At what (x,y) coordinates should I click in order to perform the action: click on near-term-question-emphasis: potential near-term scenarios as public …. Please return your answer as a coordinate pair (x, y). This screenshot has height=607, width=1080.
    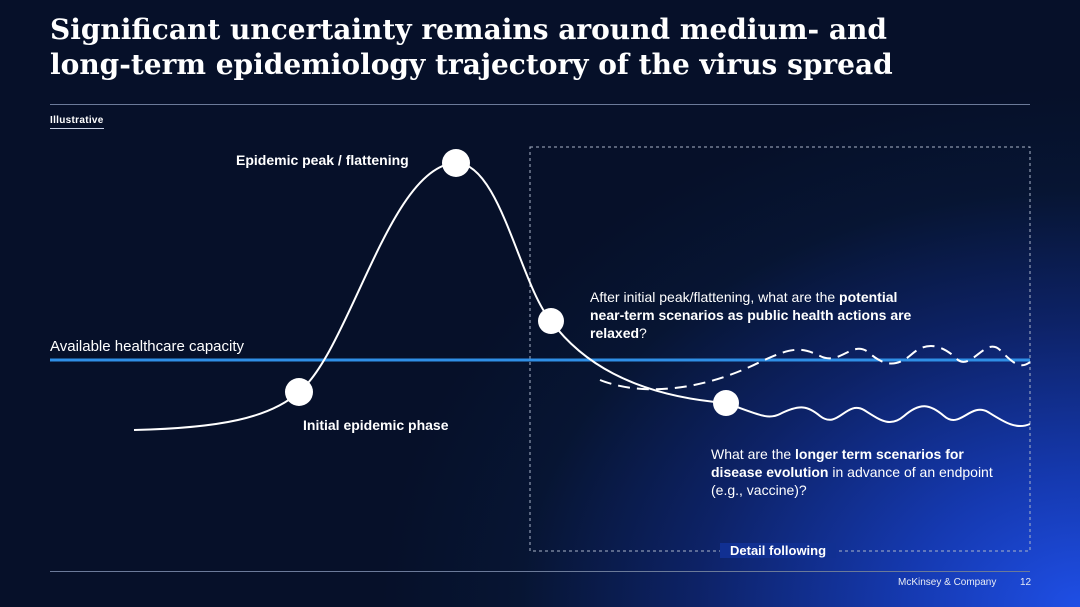
    Looking at the image, I should click on (751, 315).